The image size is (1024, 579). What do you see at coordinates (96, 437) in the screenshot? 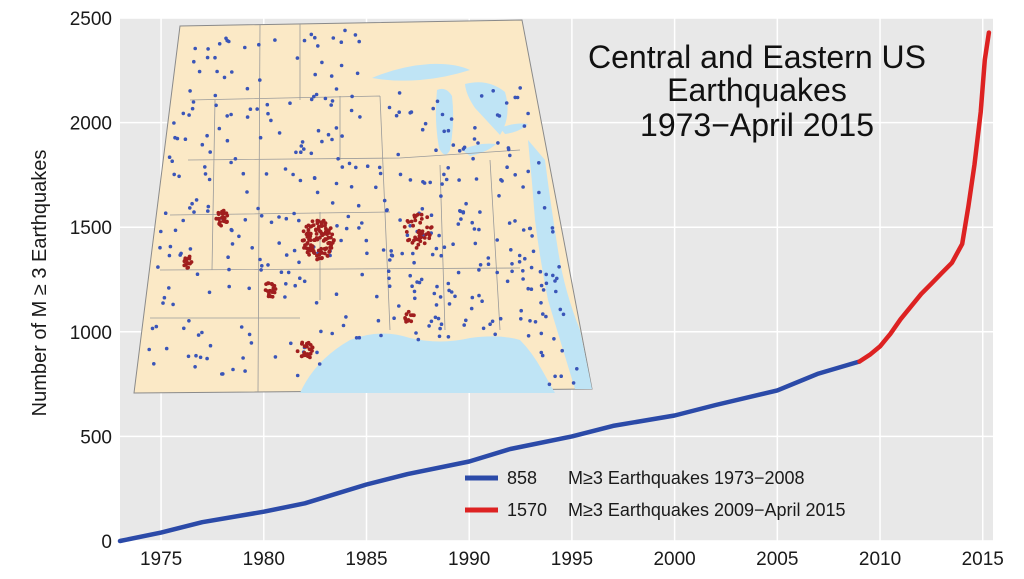
I see `y-tick-label: 500` at bounding box center [96, 437].